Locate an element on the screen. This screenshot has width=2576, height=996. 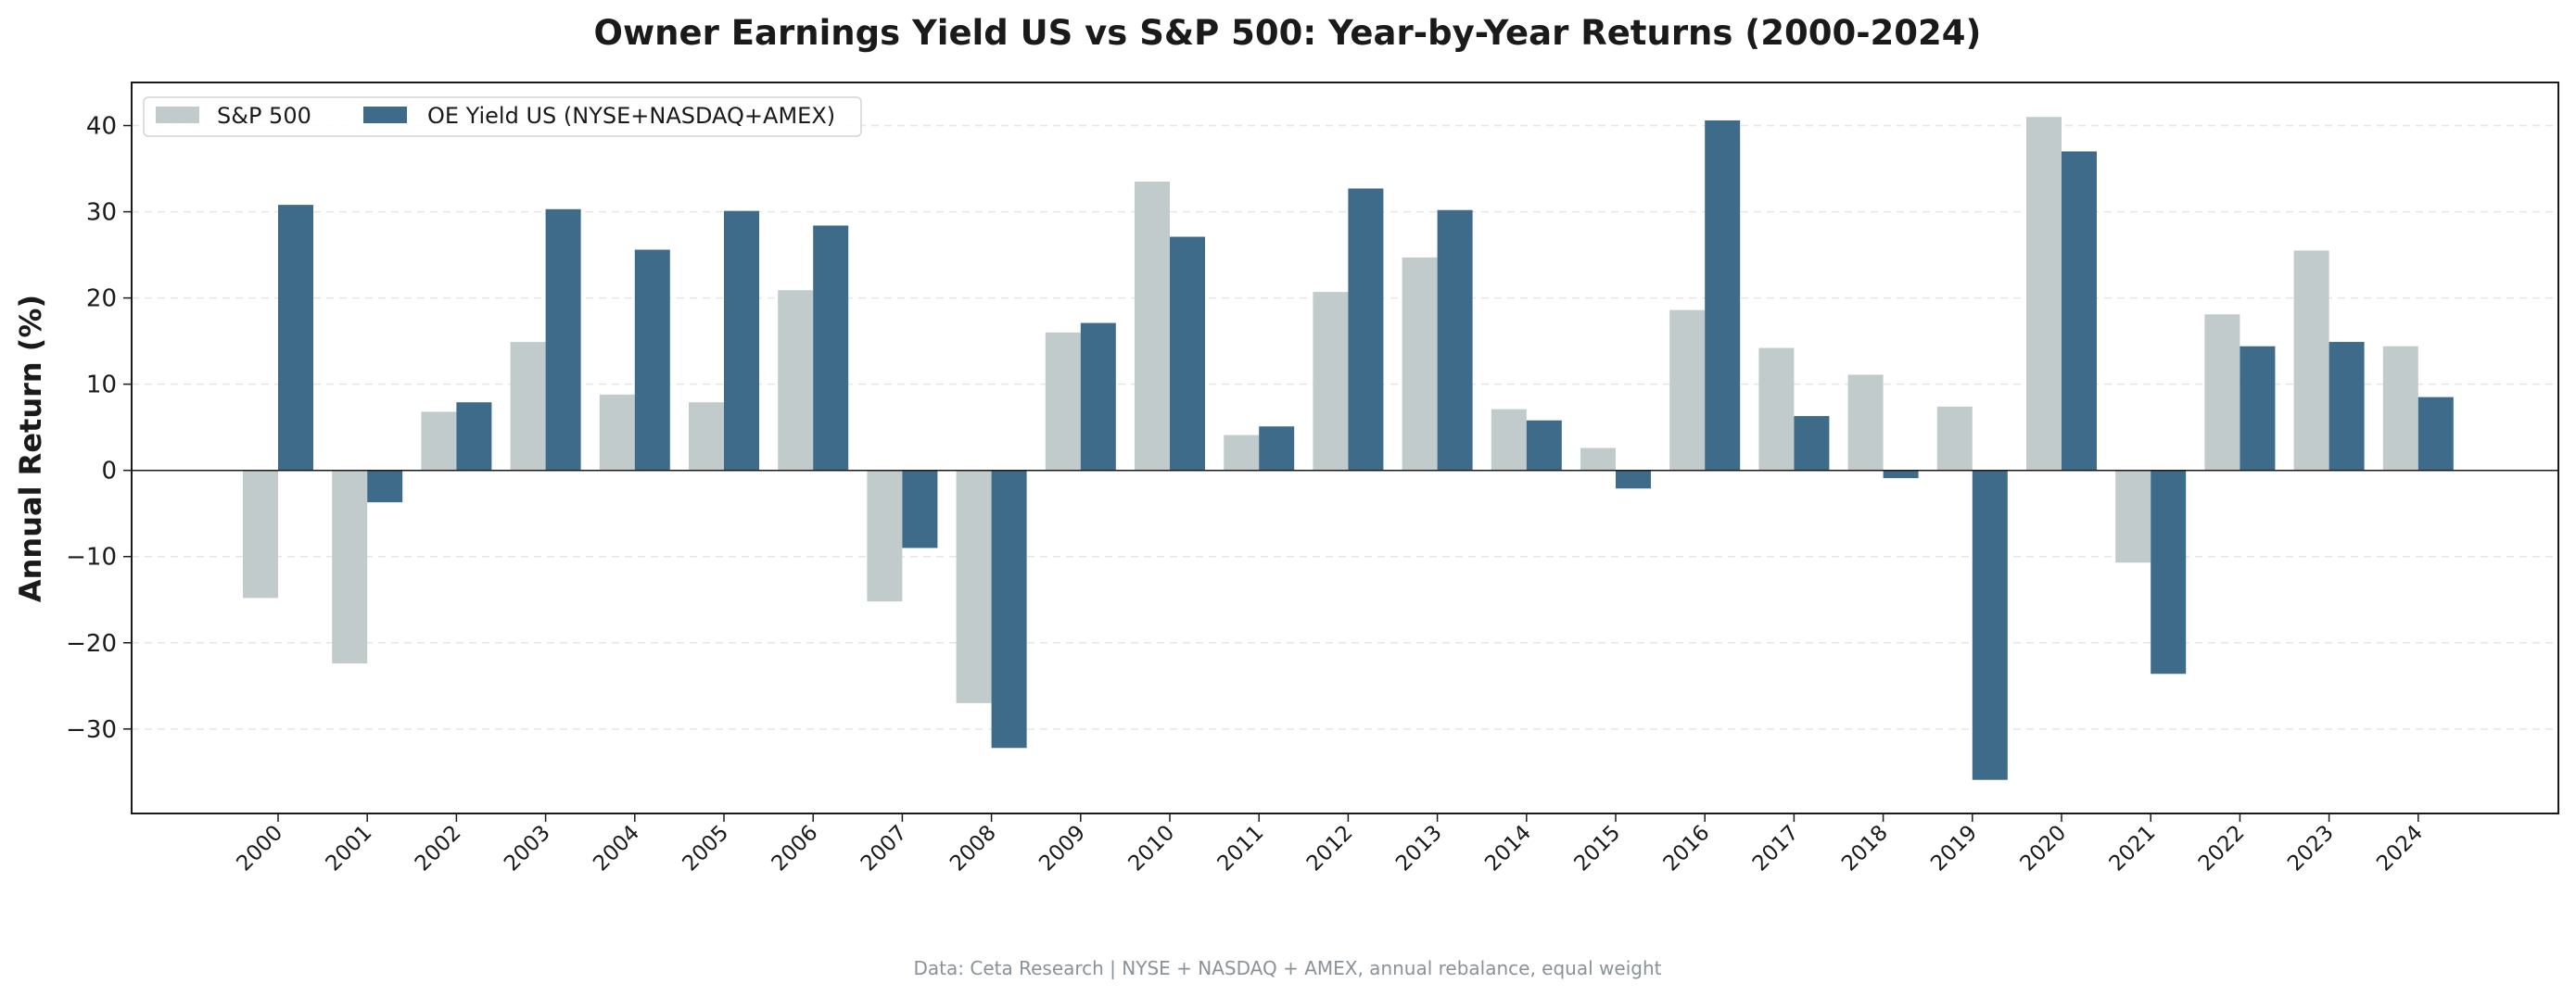
x-tick-label: 2000 is located at coordinates (259, 848).